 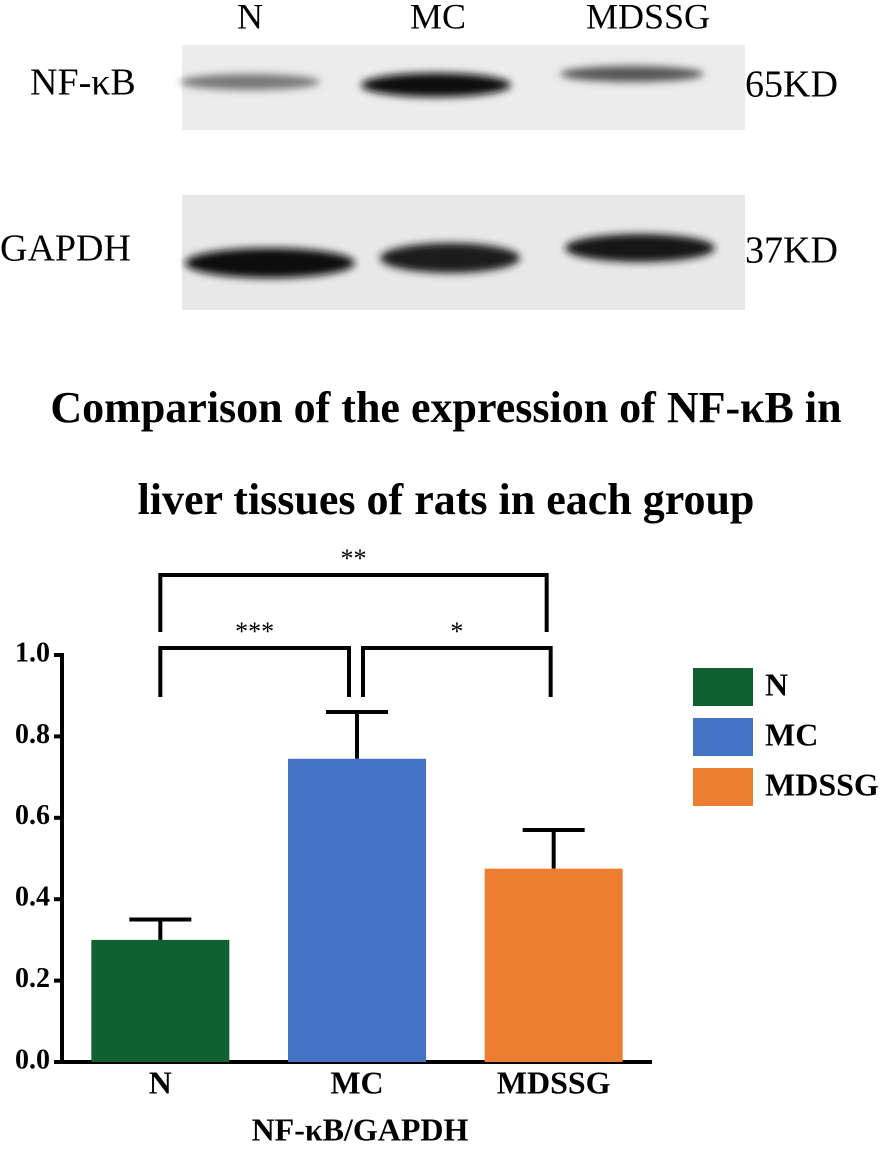 What do you see at coordinates (438, 18) in the screenshot?
I see `lane-label: MC` at bounding box center [438, 18].